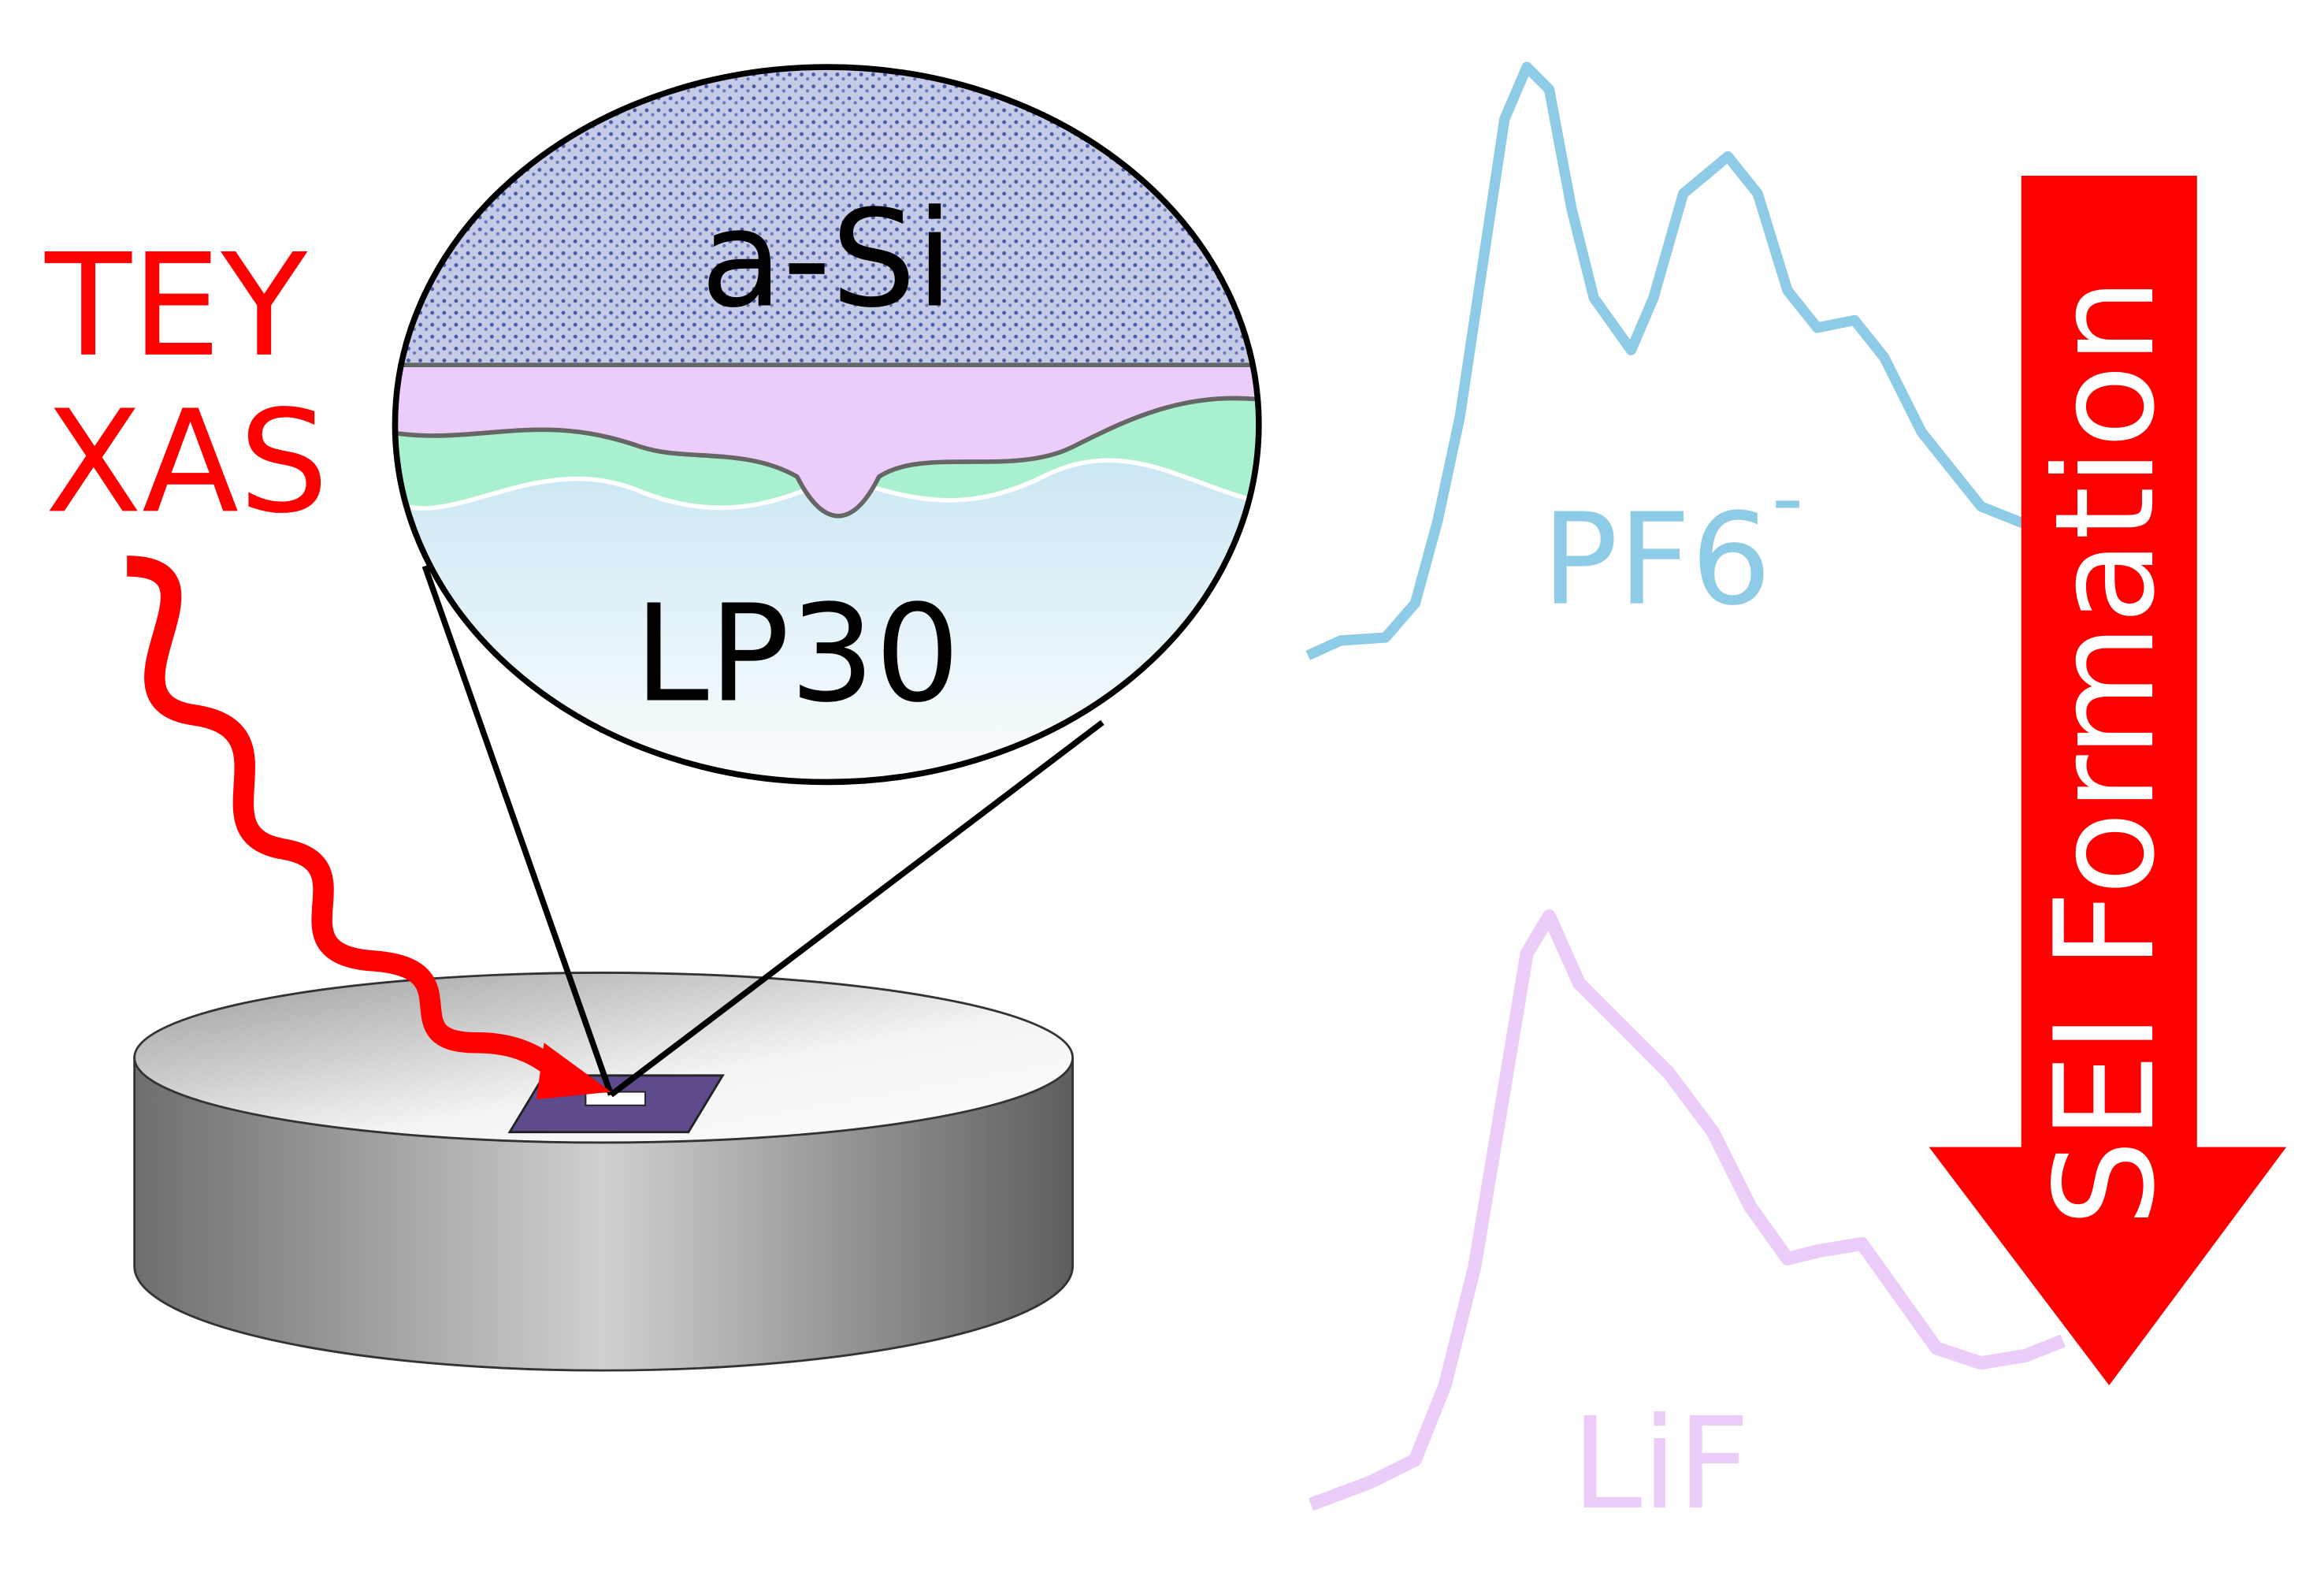  Describe the element at coordinates (827, 441) in the screenshot. I see `sei-purple-layer` at that location.